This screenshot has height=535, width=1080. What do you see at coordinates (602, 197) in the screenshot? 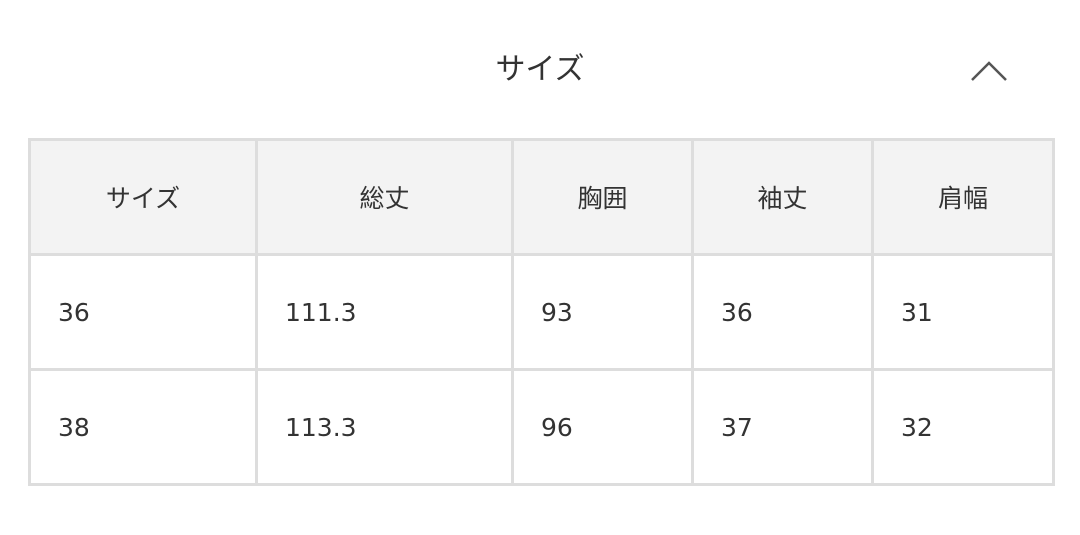
I see `header-chest: 胸囲` at bounding box center [602, 197].